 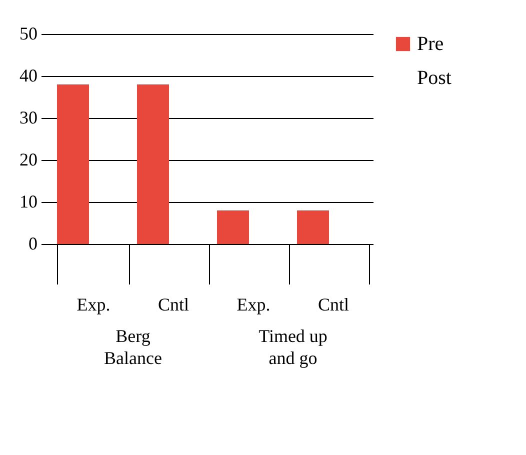 I want to click on y-tick-label: 50, so click(x=29, y=34).